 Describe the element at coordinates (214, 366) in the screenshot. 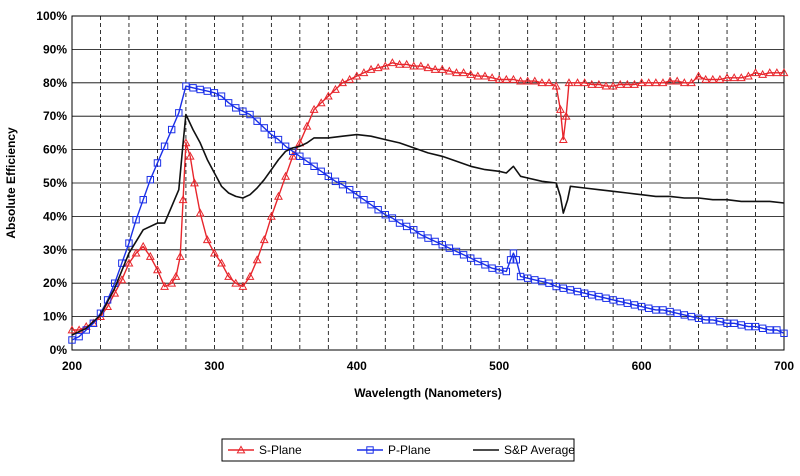

I see `x-tick-label: 300` at that location.